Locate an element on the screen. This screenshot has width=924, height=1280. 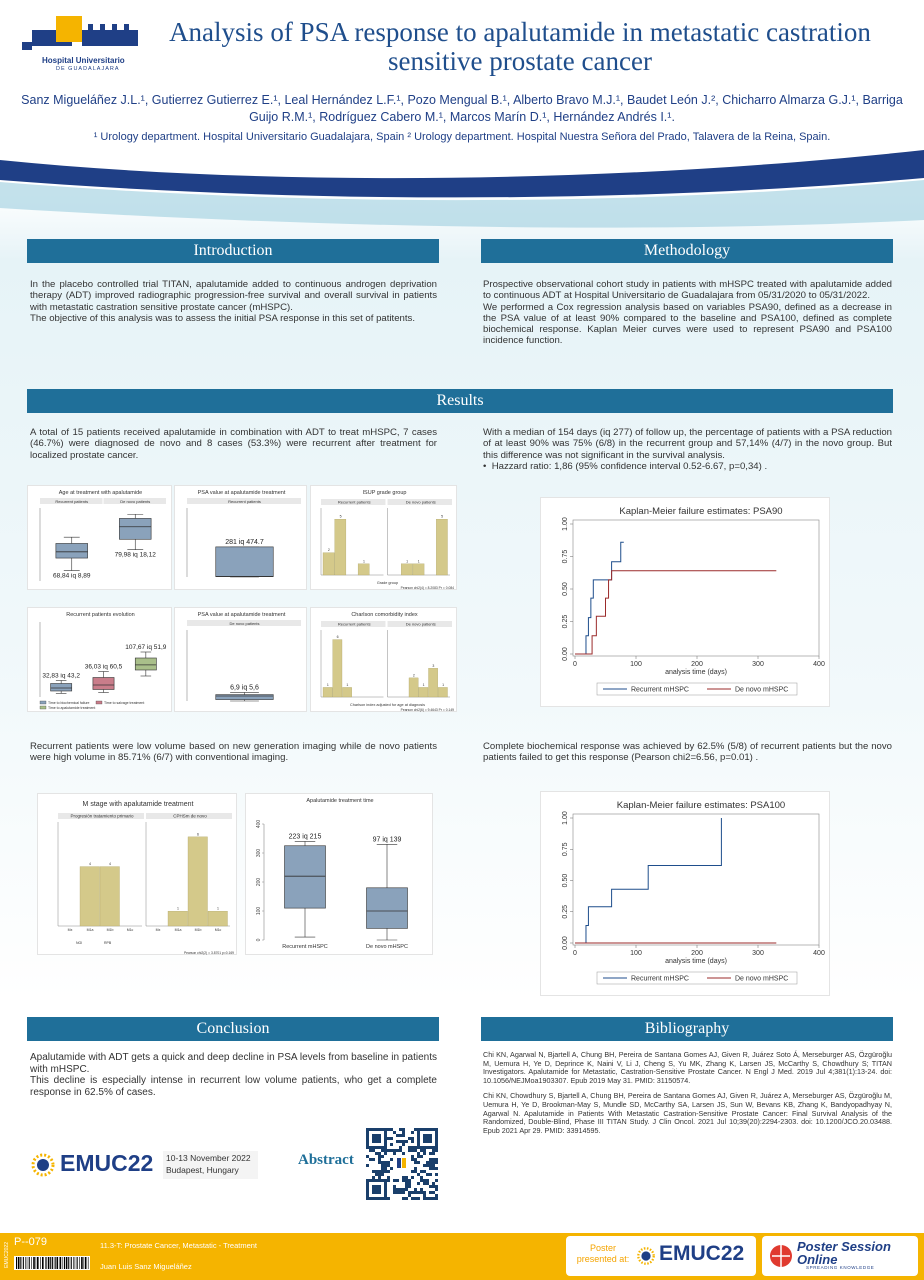
introduction-heading: Introduction is located at coordinates (233, 251).